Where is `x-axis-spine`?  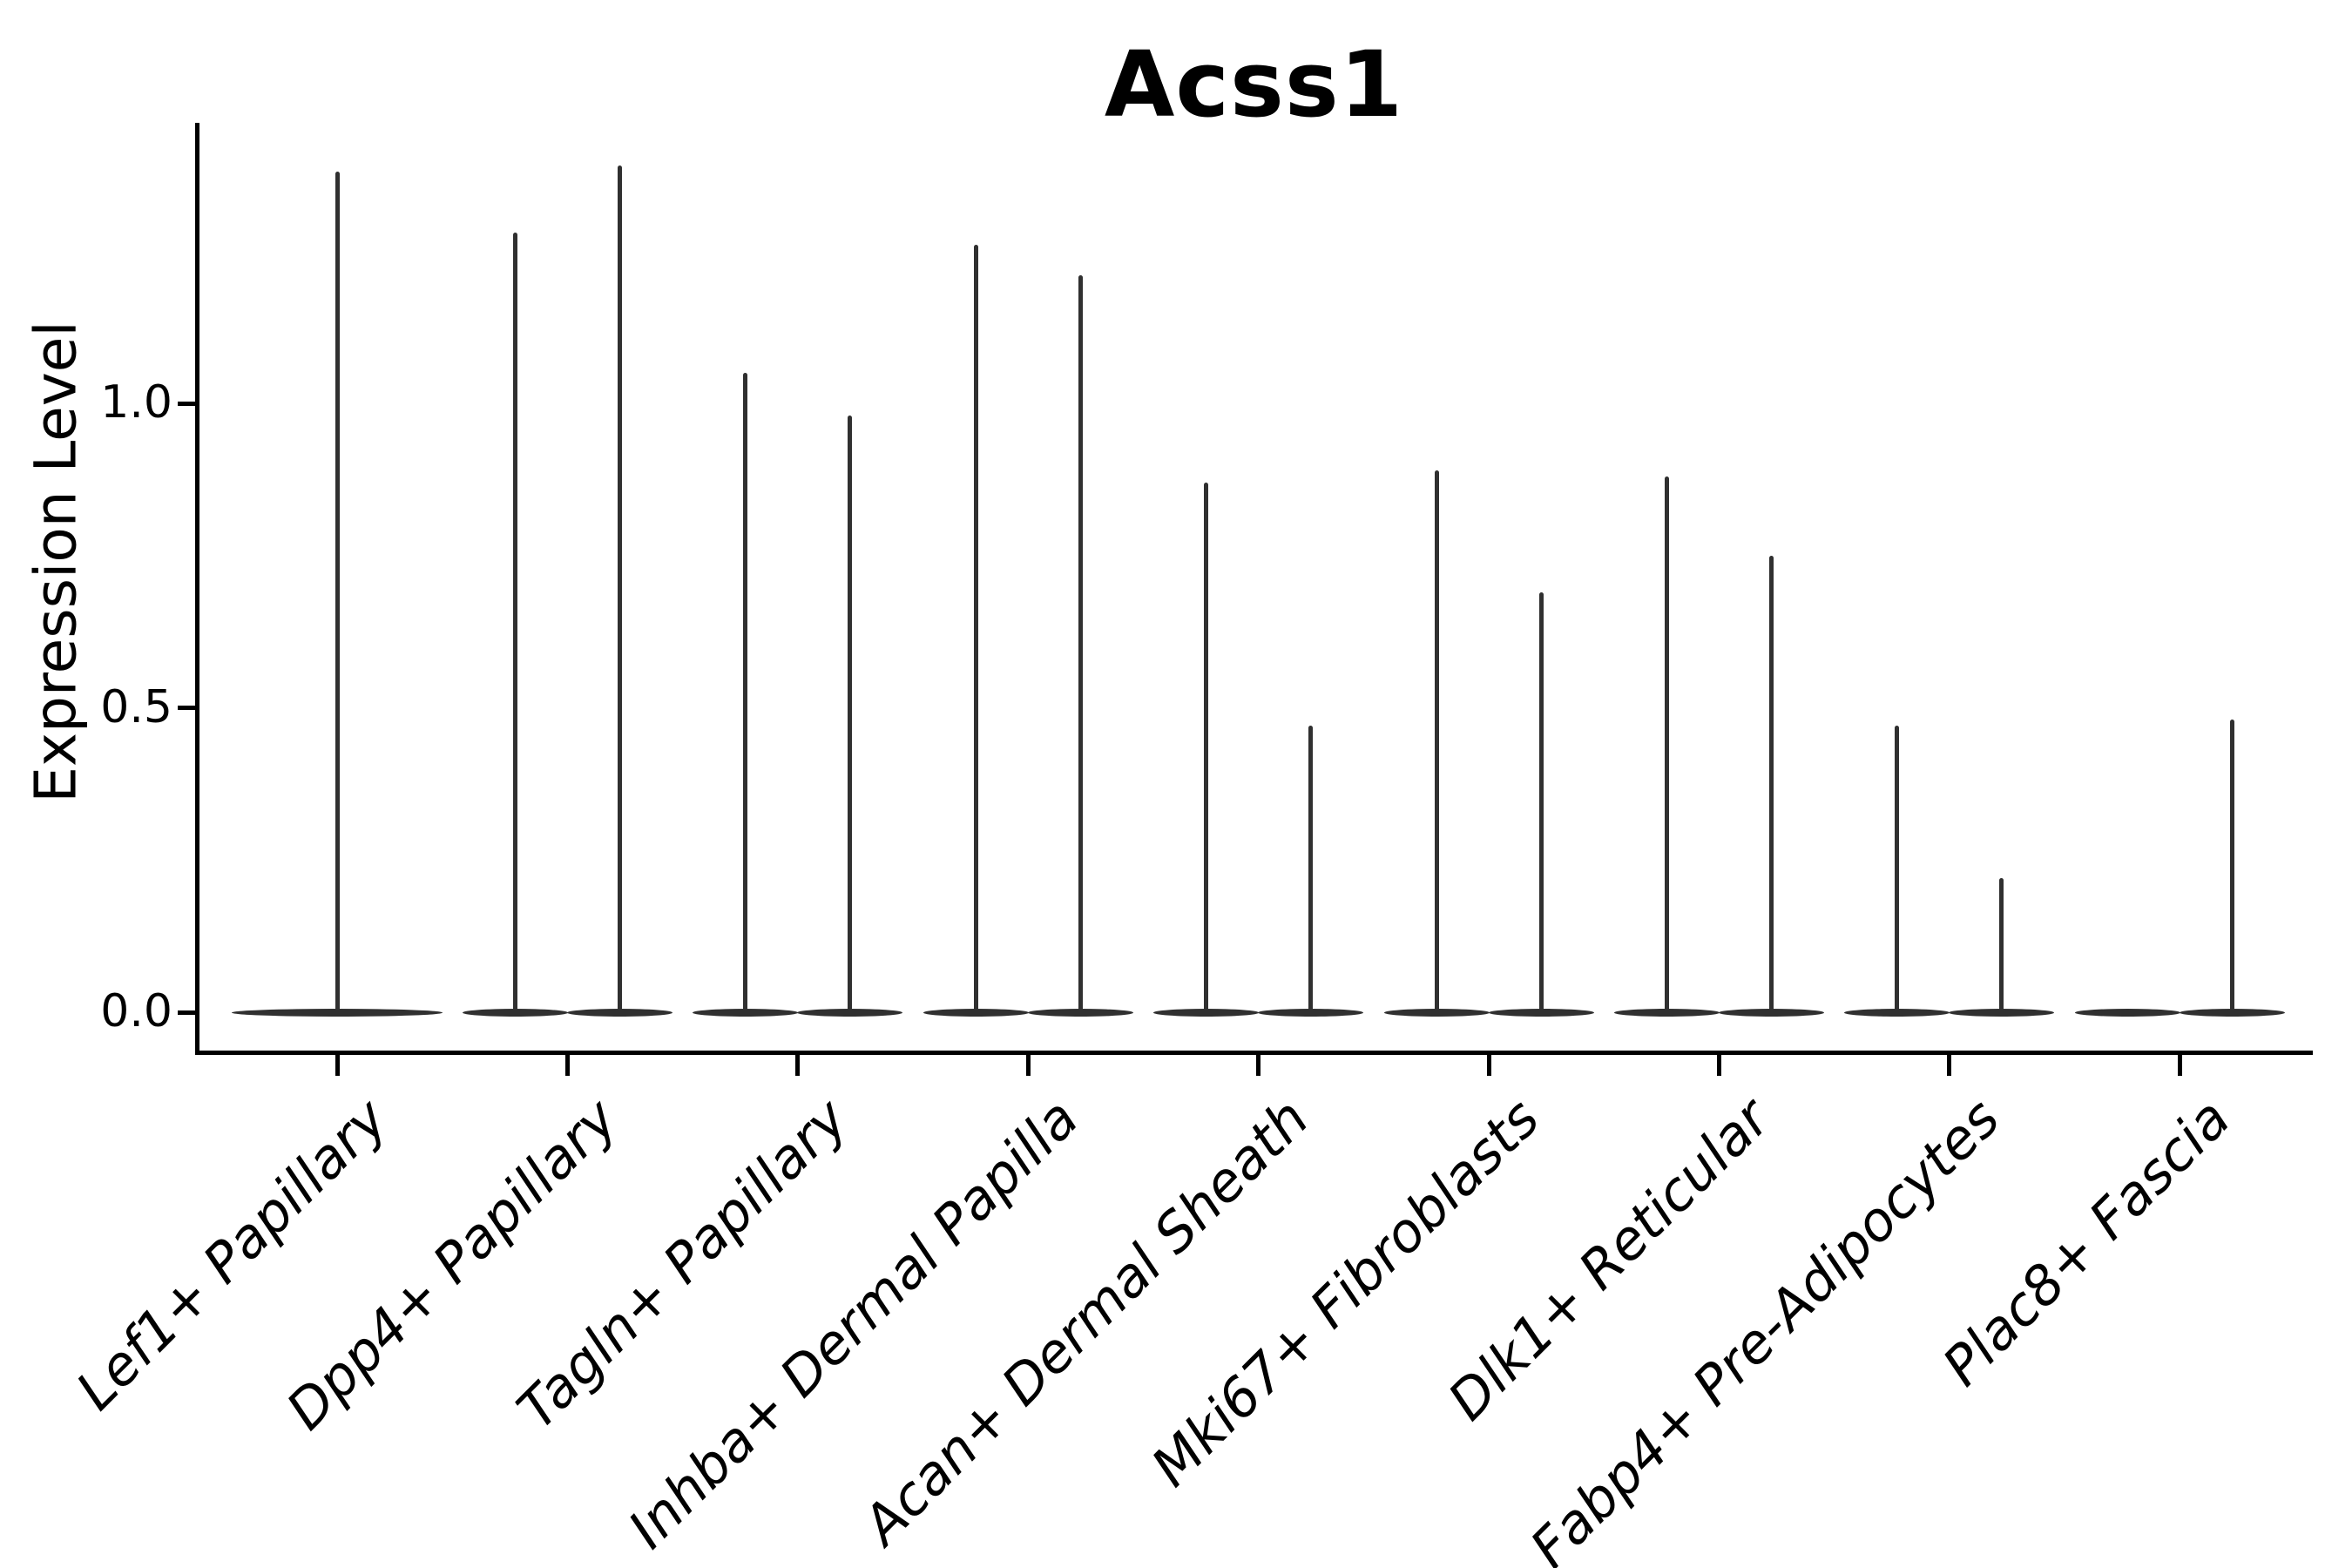 x-axis-spine is located at coordinates (1254, 1053).